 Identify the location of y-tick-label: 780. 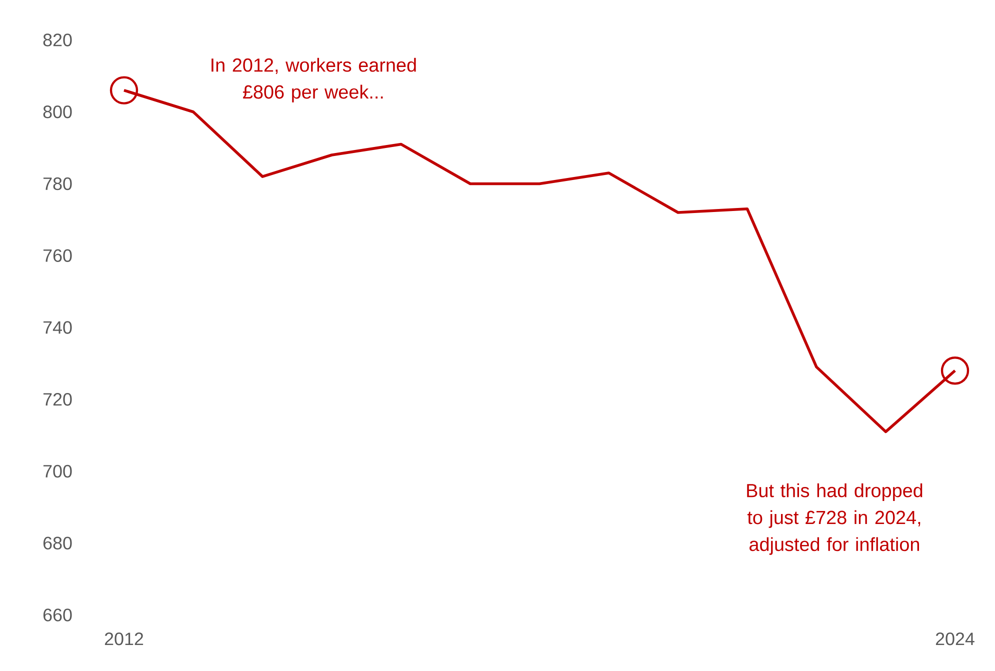
(57, 183).